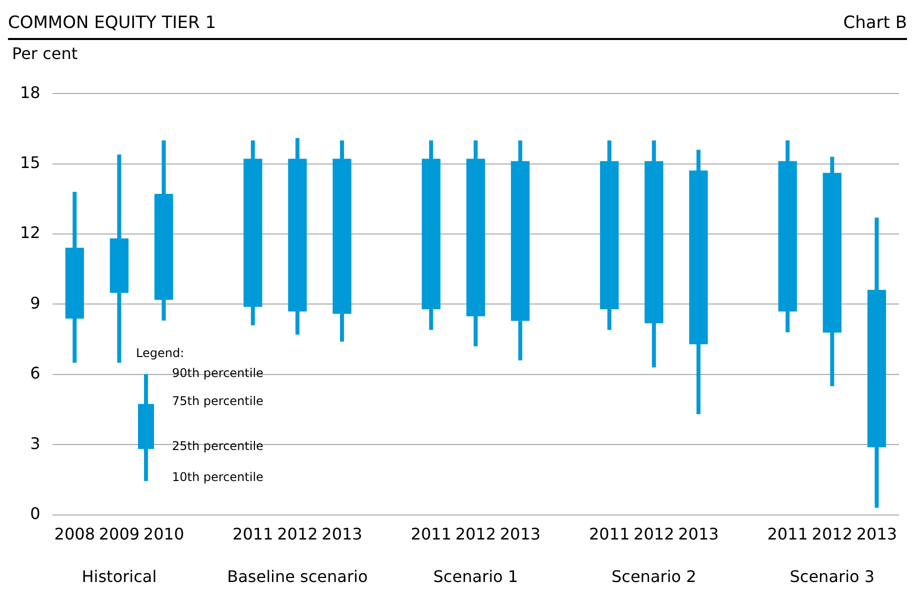 The height and width of the screenshot is (601, 915). I want to click on annotation: 25th percentile, so click(218, 446).